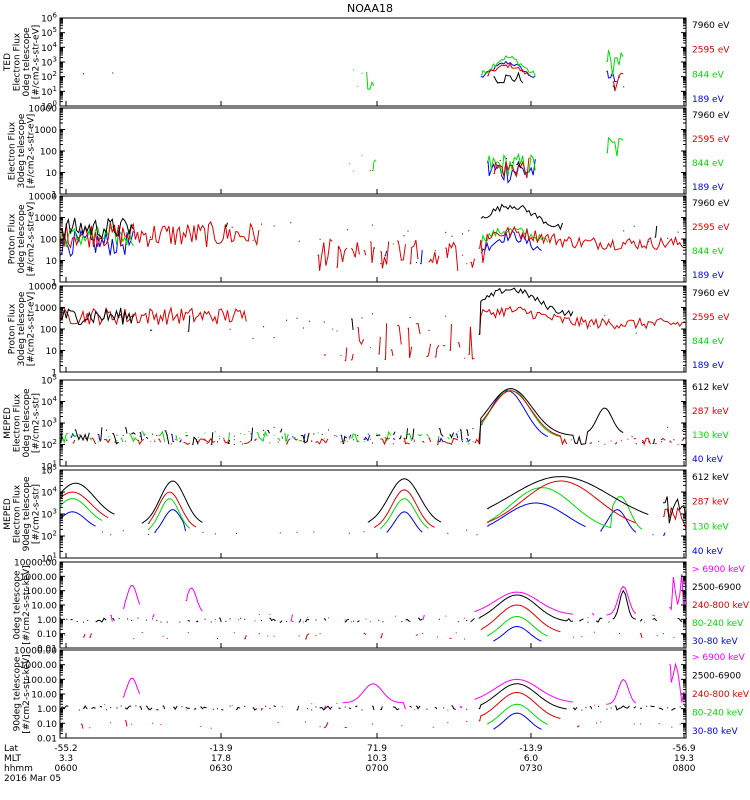 The height and width of the screenshot is (800, 750). Describe the element at coordinates (42, 681) in the screenshot. I see `y-tick-label: 100.00` at that location.